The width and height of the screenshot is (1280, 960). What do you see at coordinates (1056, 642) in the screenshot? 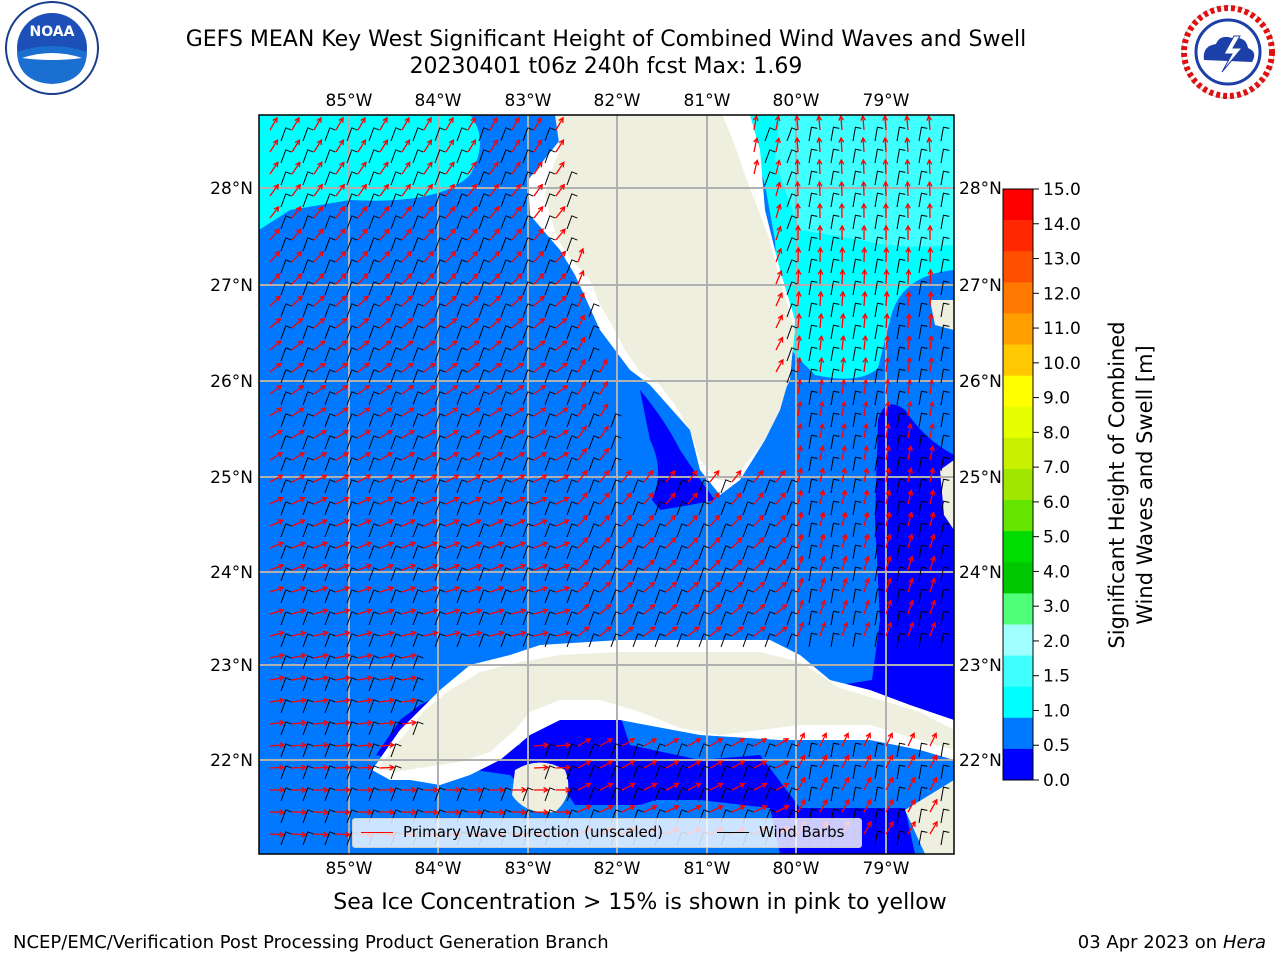
I see `colorbar-tick-label: 2.0` at bounding box center [1056, 642].